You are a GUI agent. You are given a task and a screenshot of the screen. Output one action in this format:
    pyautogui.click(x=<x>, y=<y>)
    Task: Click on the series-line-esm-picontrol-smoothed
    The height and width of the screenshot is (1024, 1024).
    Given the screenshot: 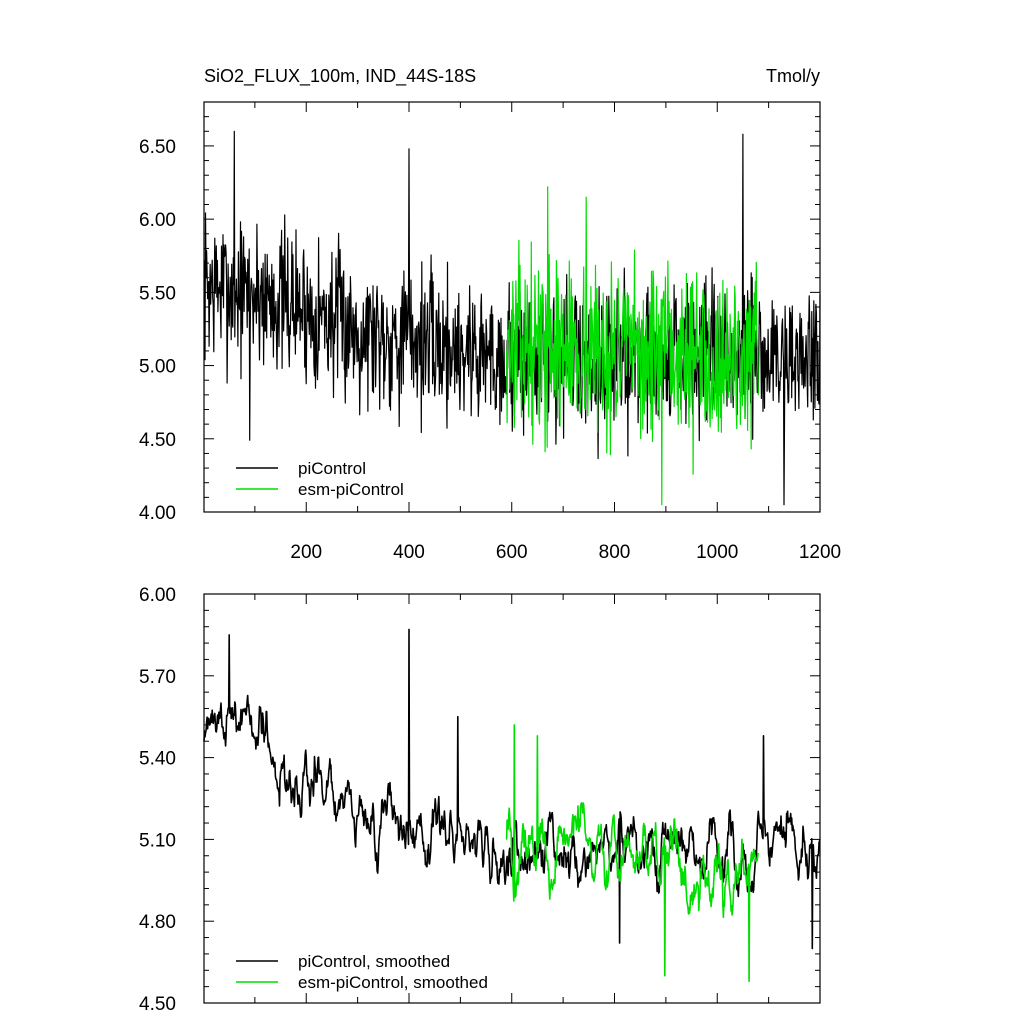 What is the action you would take?
    pyautogui.click(x=632, y=853)
    